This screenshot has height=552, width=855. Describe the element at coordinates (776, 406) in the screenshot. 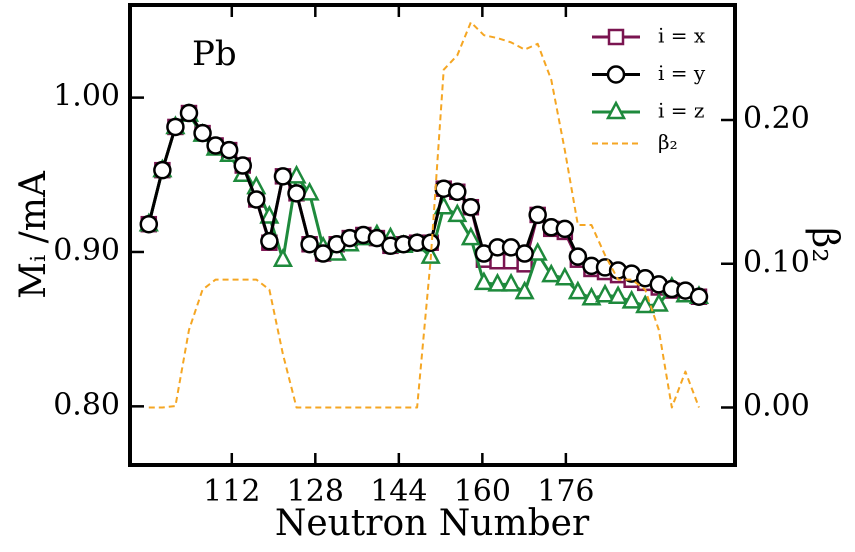

I see `y2-tick-label: 0.00` at that location.